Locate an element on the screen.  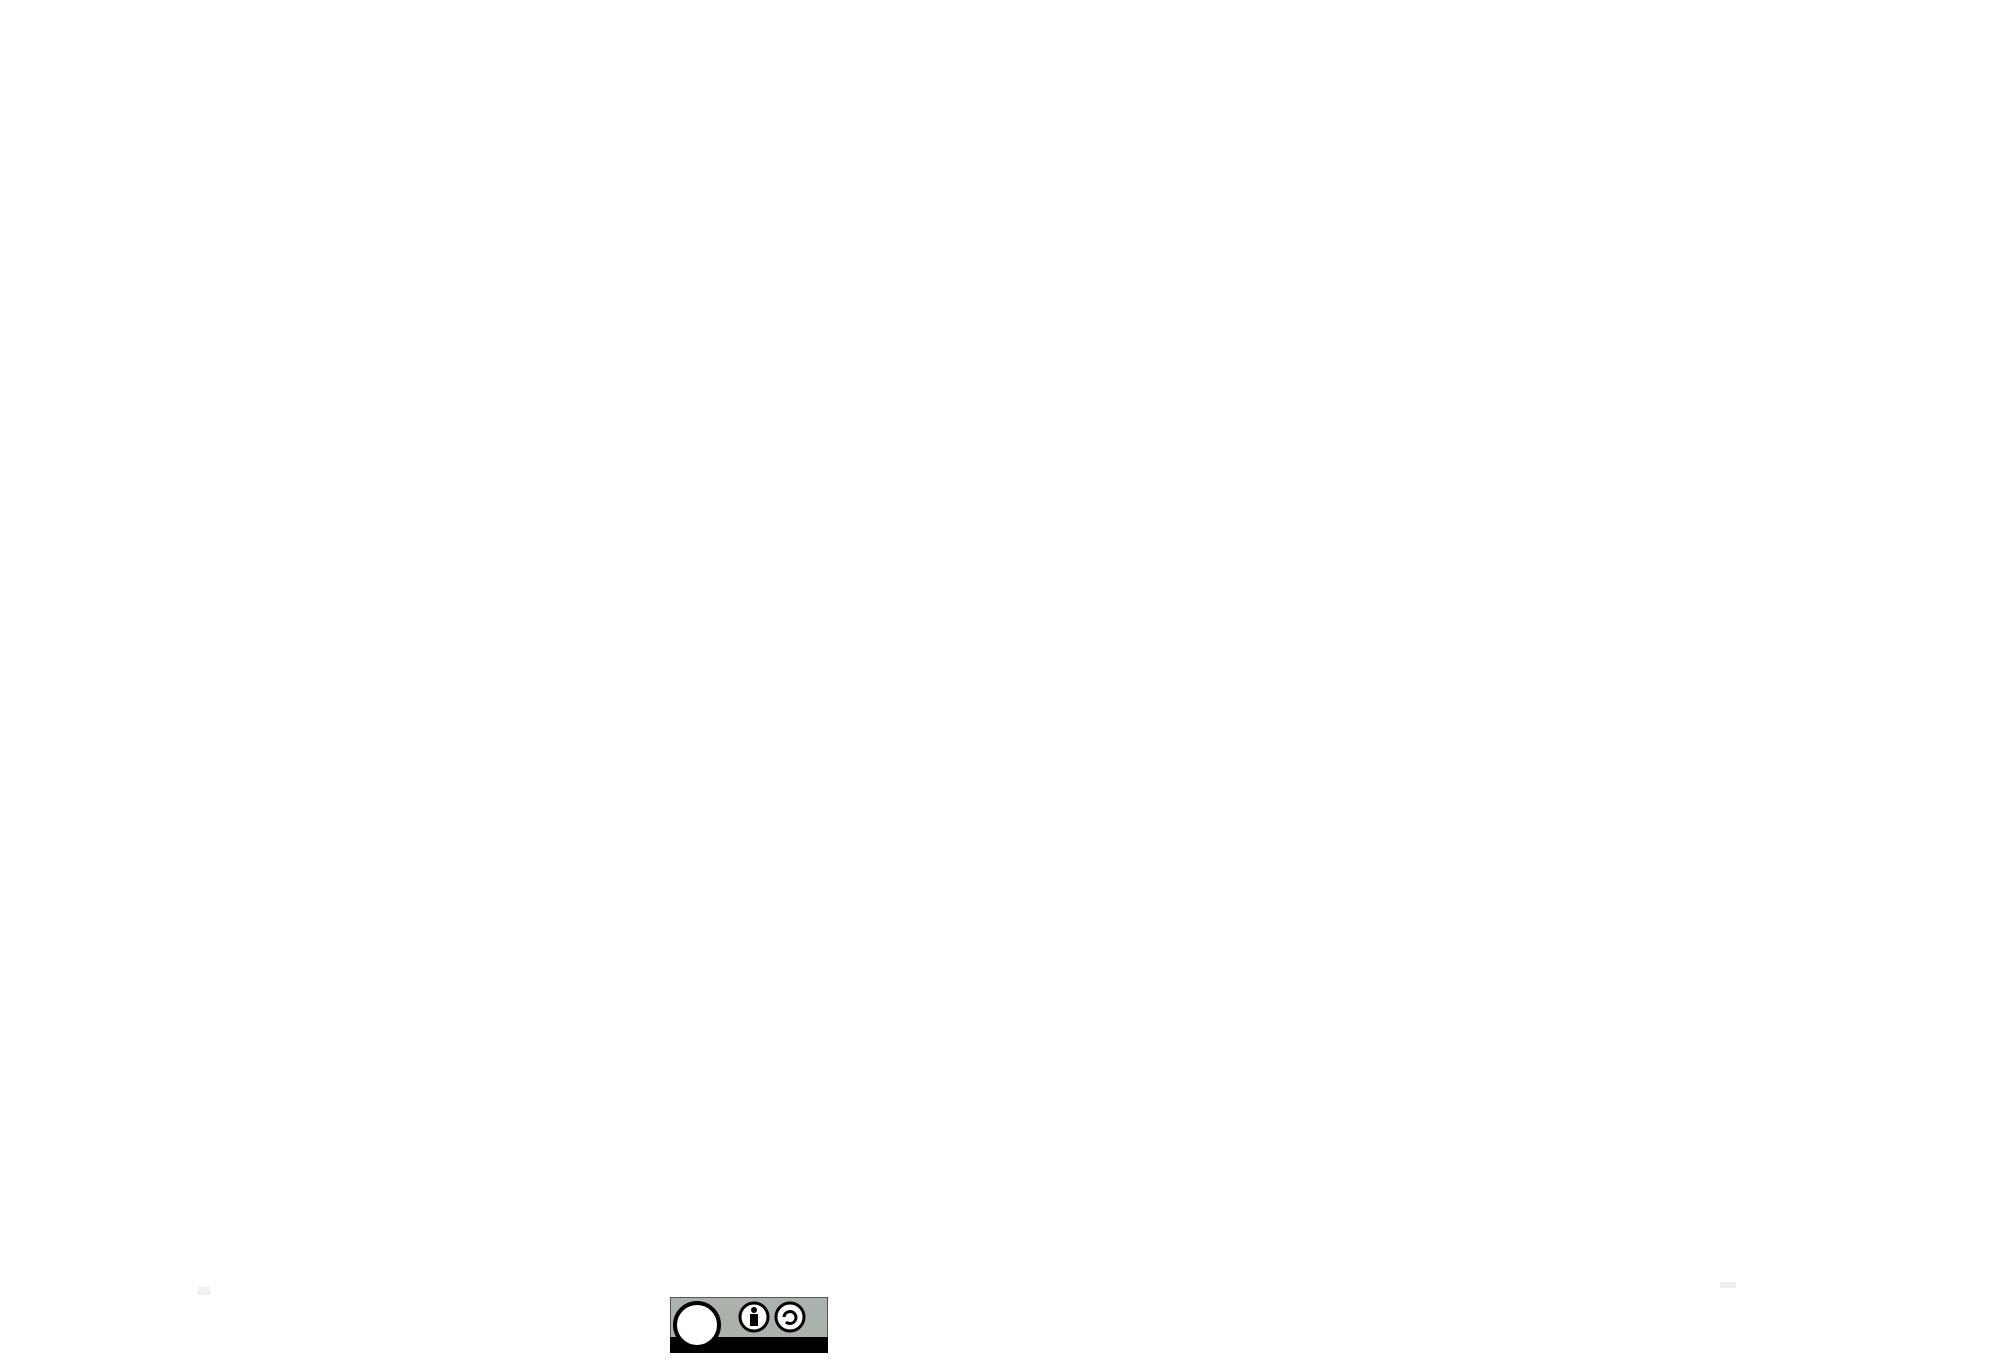
reference-height-box is located at coordinates (204, 1291).